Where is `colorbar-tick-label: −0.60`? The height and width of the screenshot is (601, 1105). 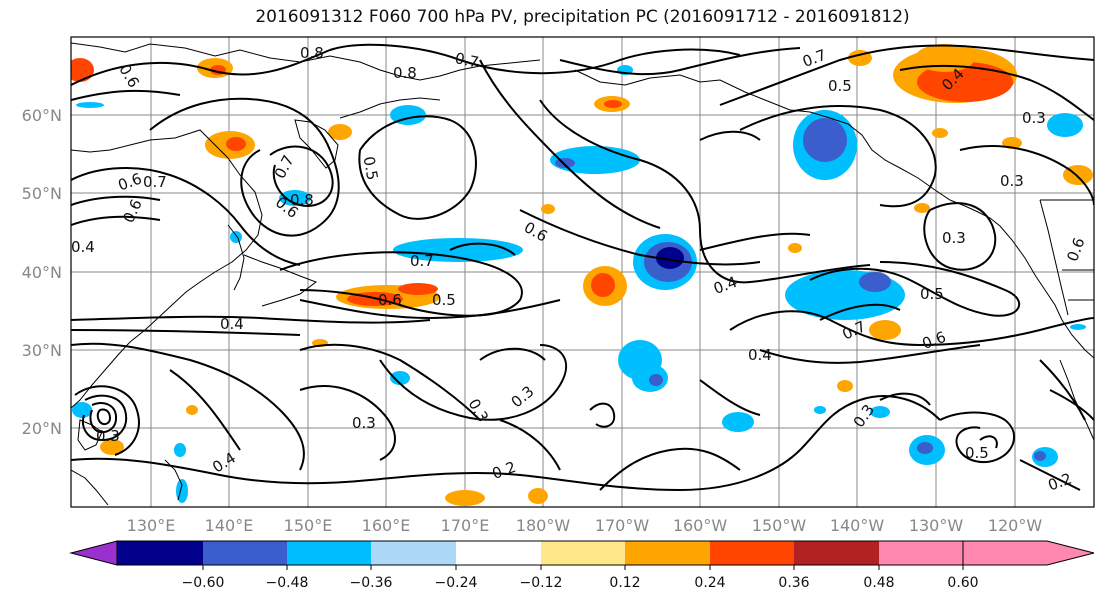
colorbar-tick-label: −0.60 is located at coordinates (203, 583).